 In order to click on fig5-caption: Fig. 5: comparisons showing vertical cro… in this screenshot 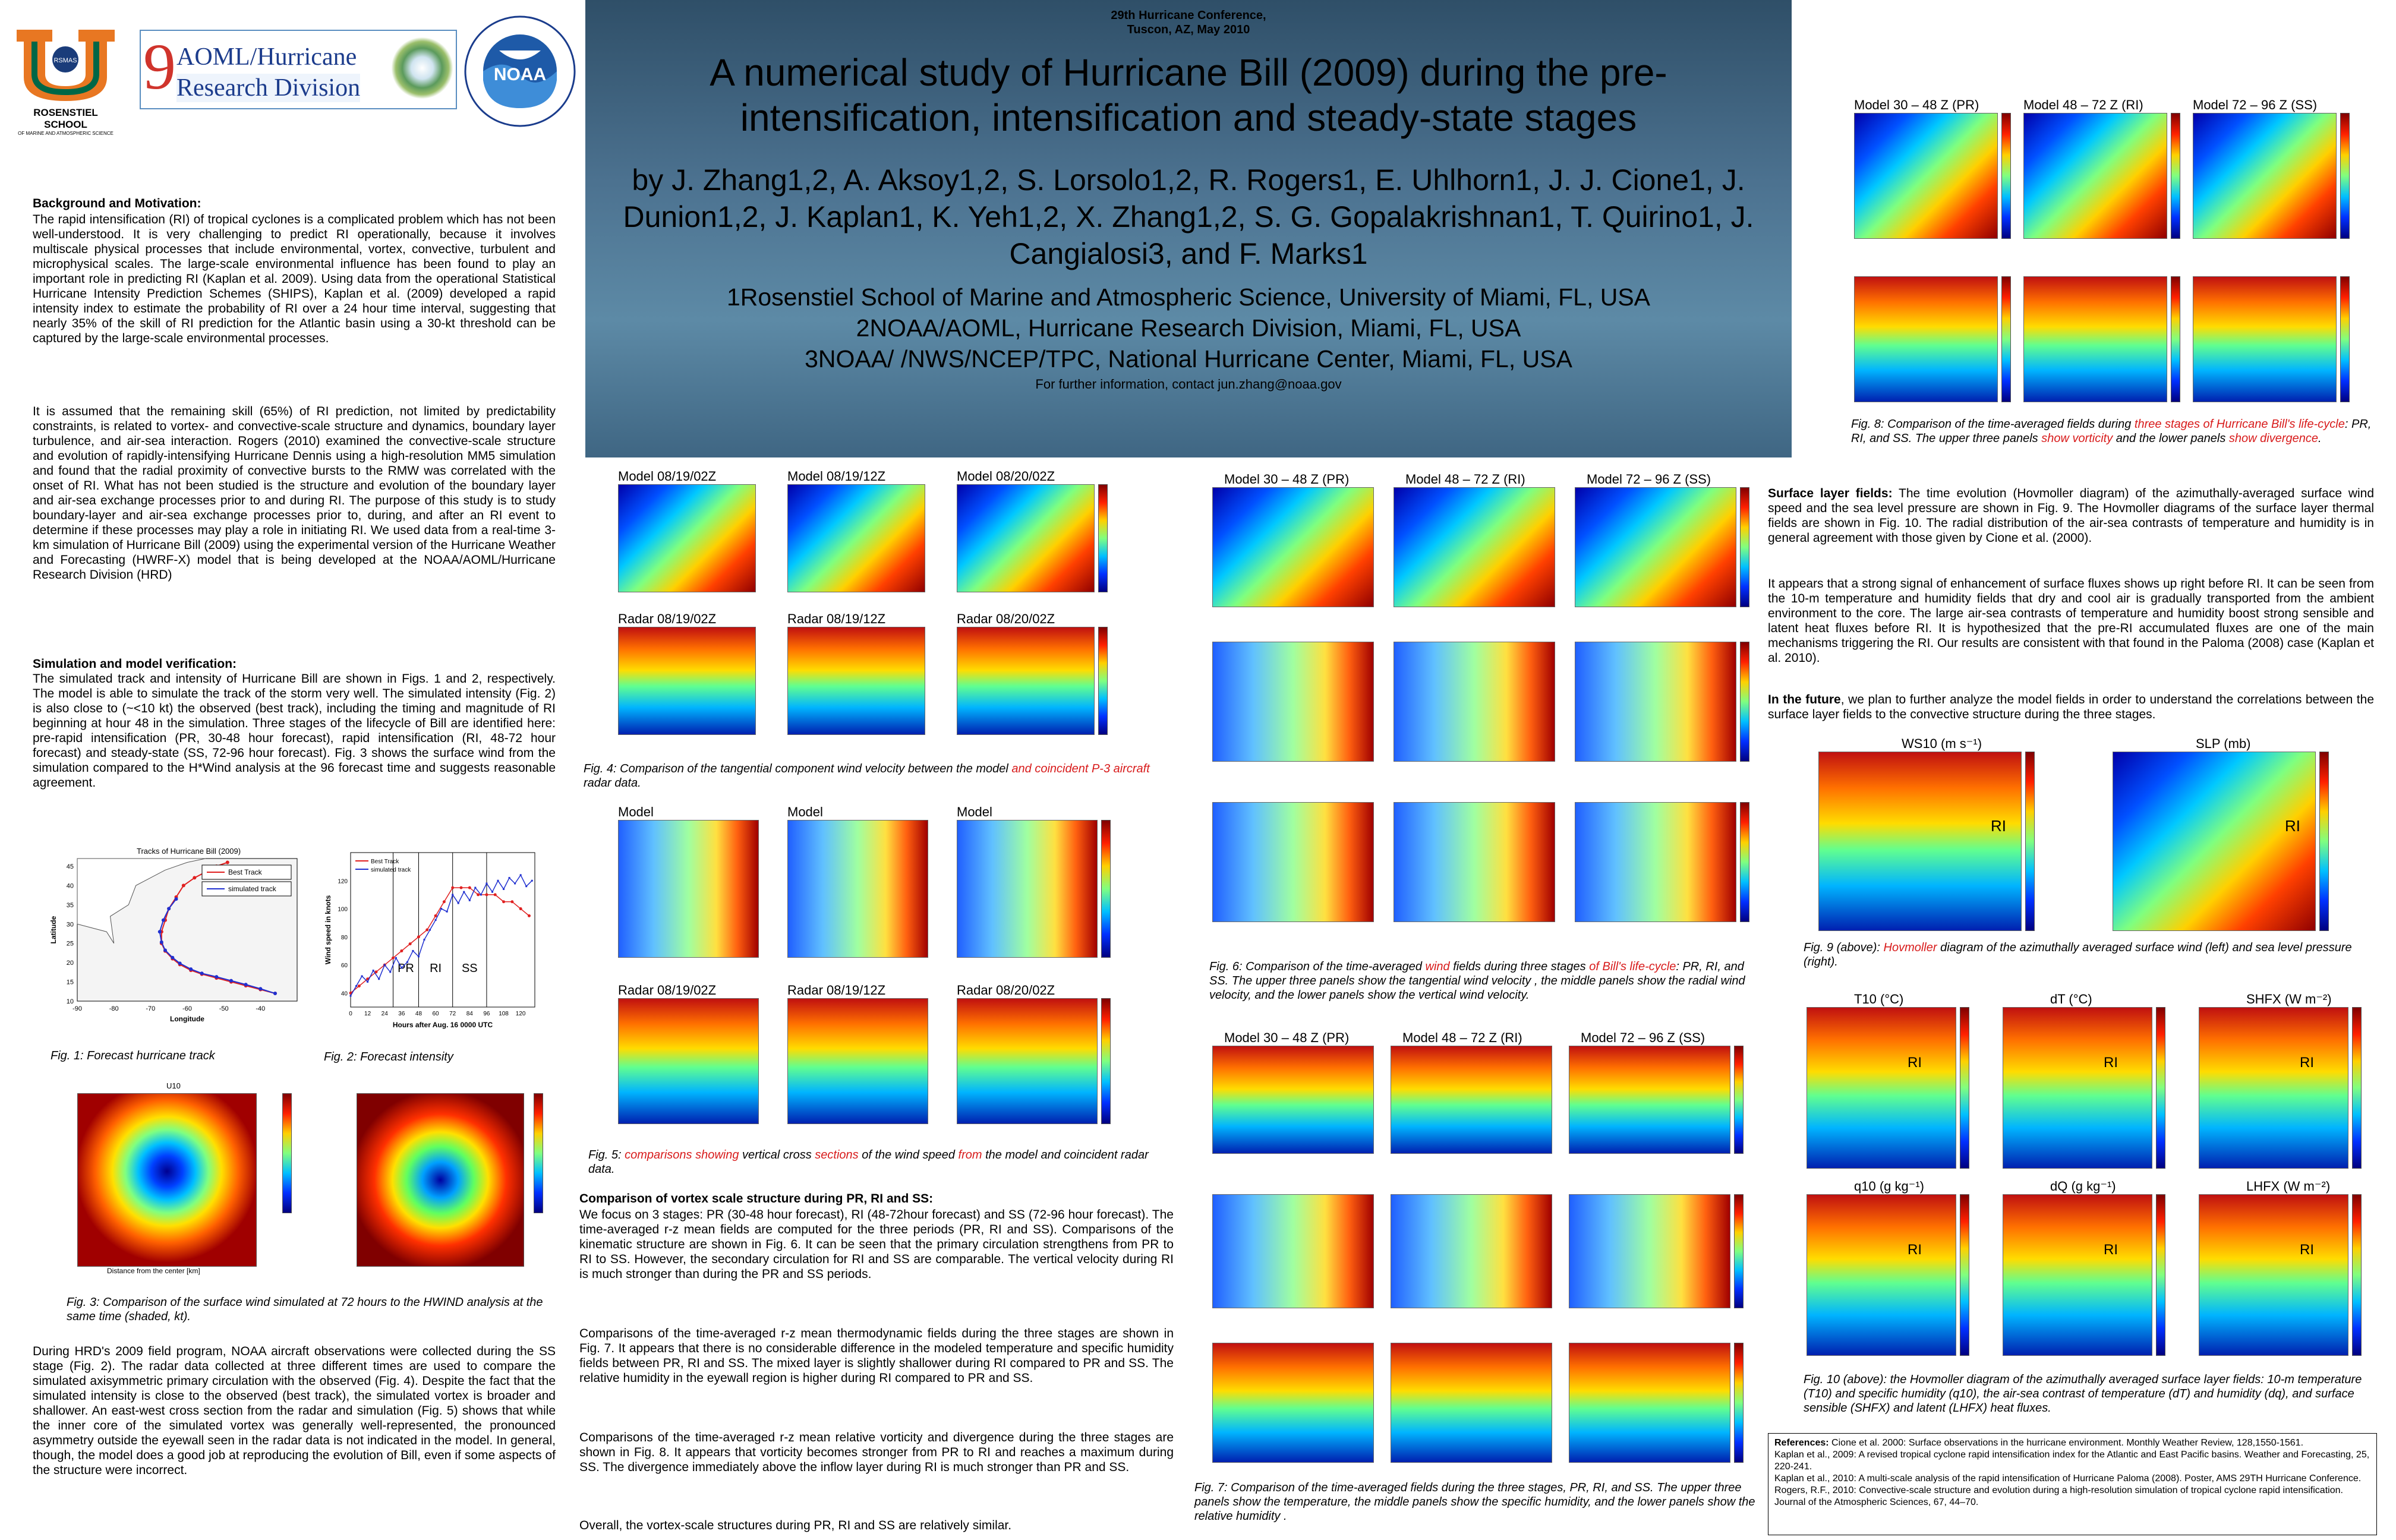, I will do `click(870, 1162)`.